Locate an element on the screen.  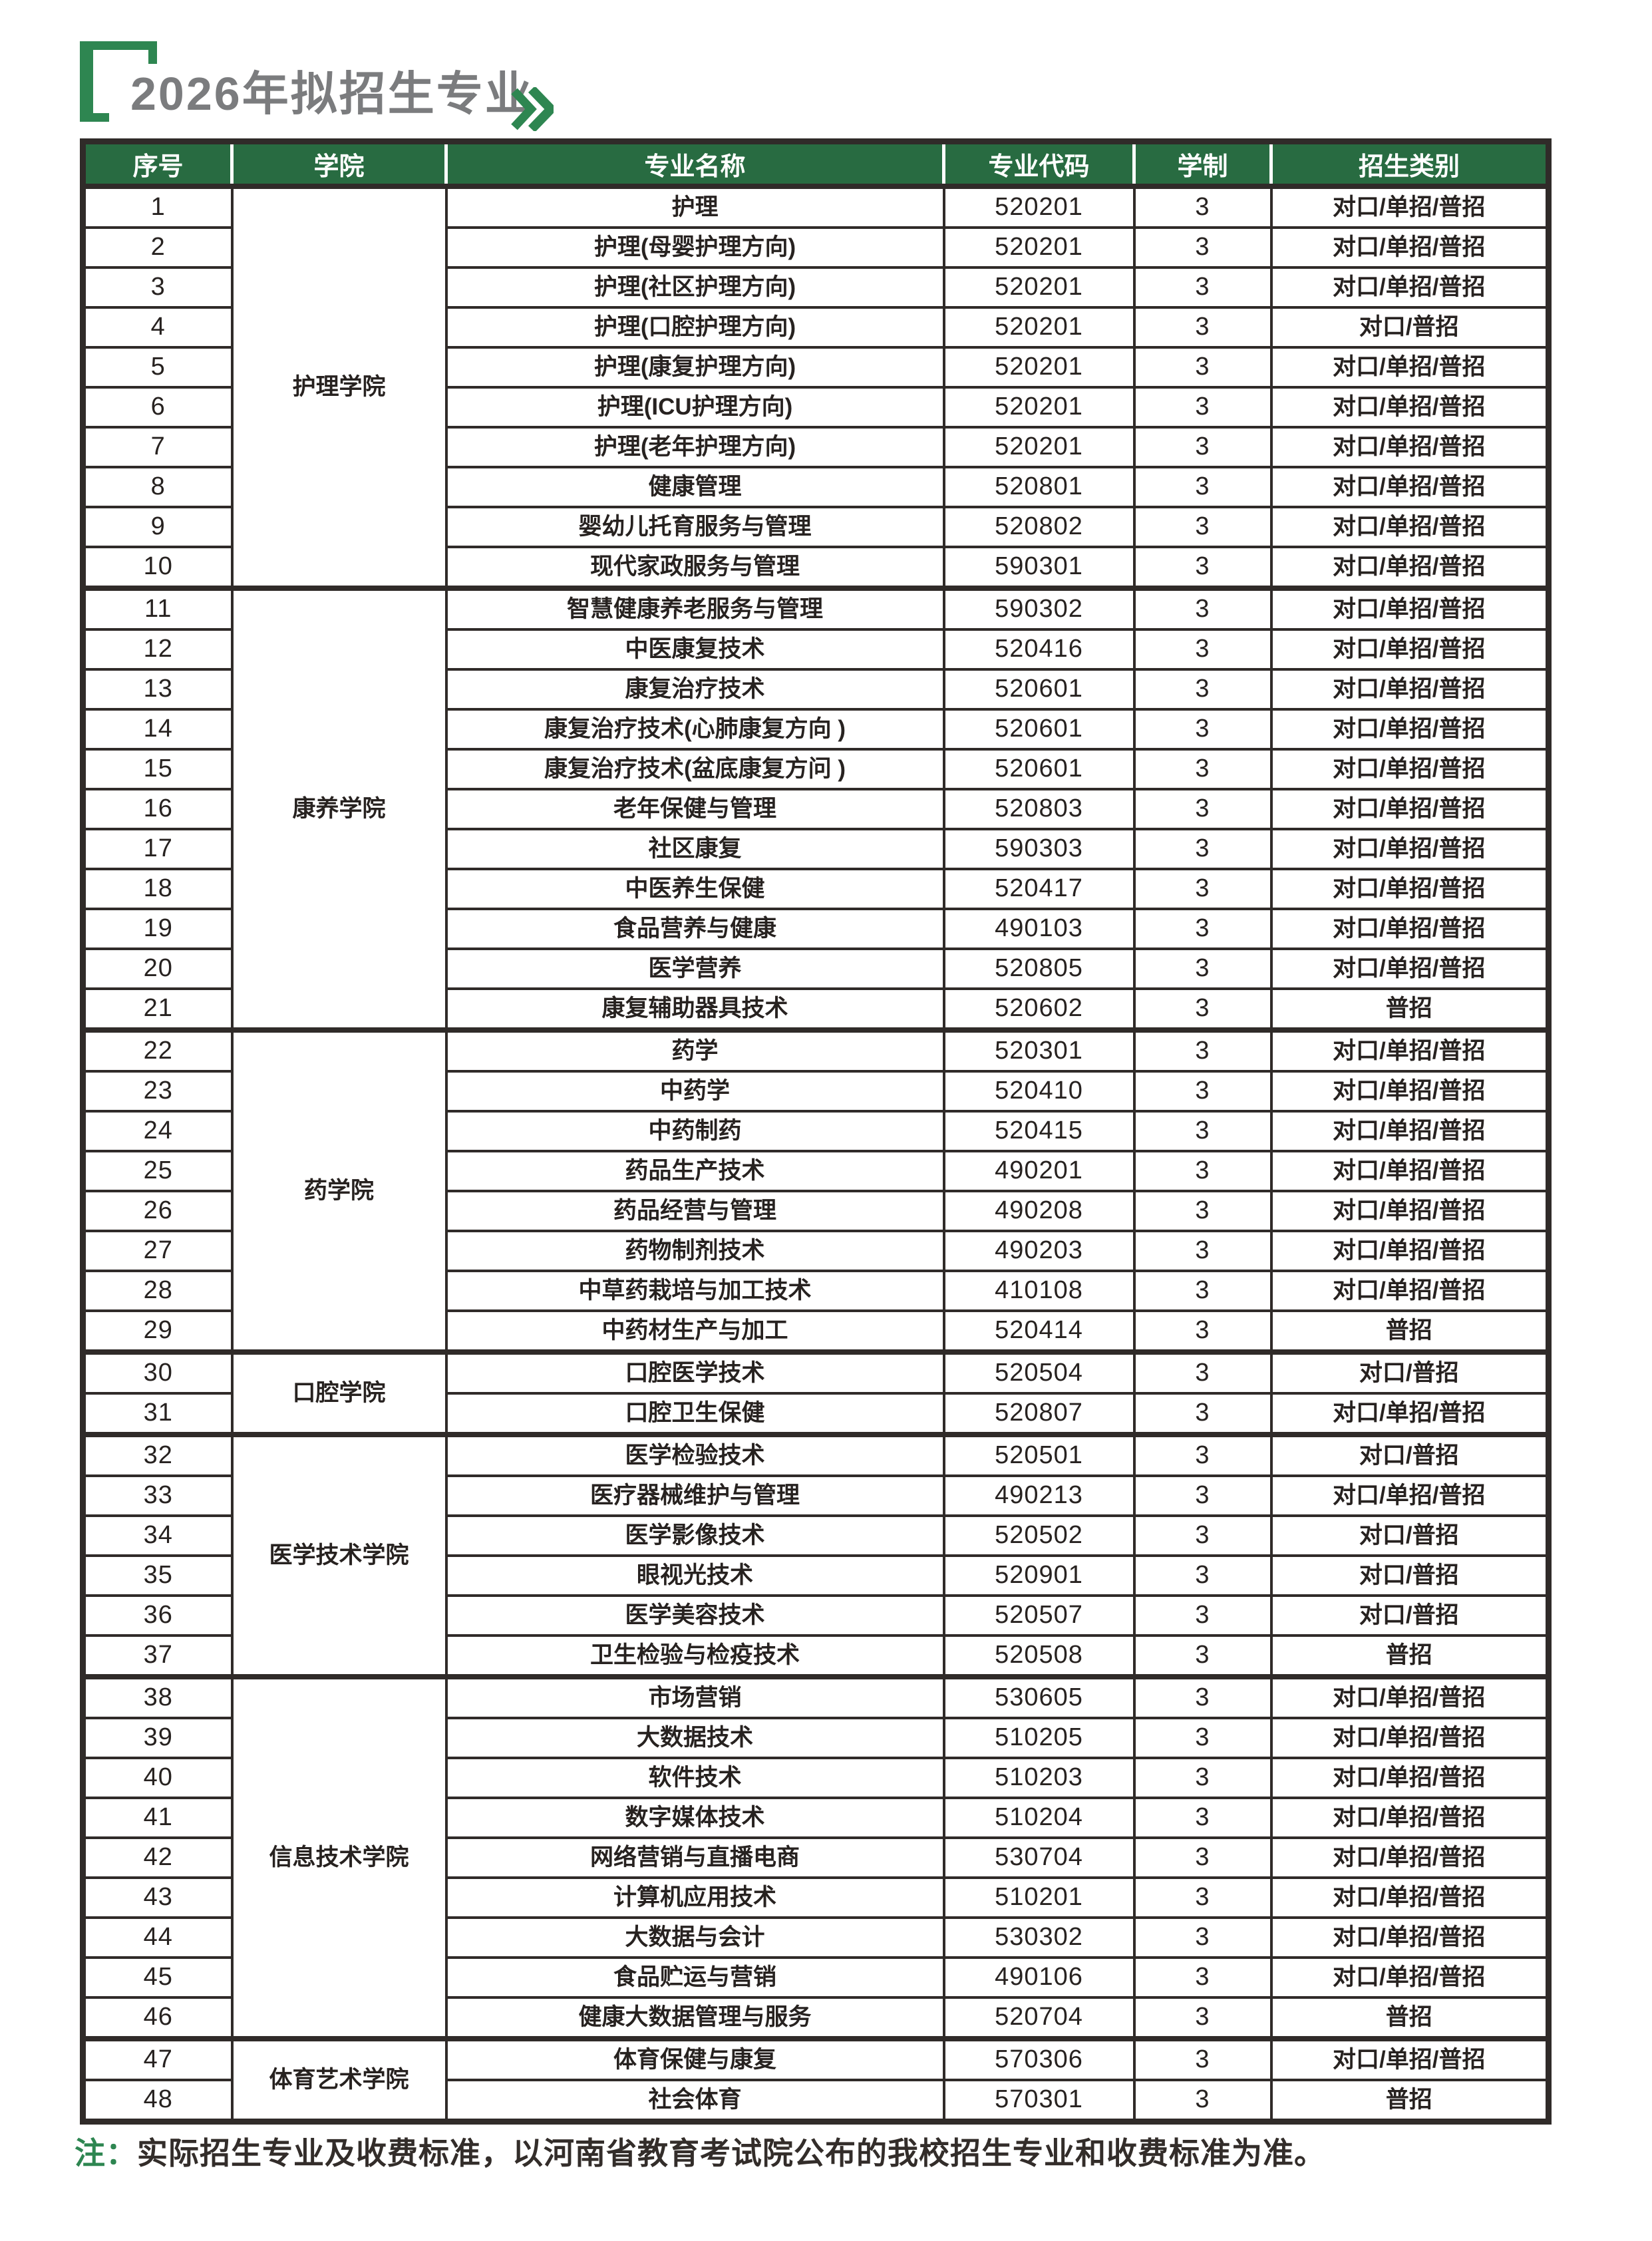
cell-major: 口腔卫生保健 is located at coordinates (695, 1414).